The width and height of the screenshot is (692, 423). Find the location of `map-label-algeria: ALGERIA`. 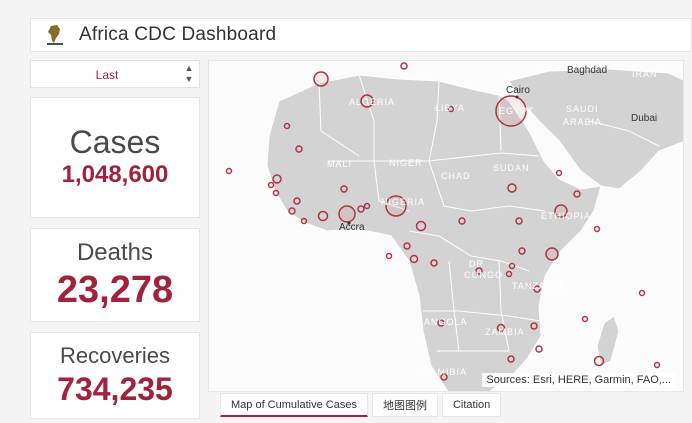

map-label-algeria: ALGERIA is located at coordinates (372, 102).